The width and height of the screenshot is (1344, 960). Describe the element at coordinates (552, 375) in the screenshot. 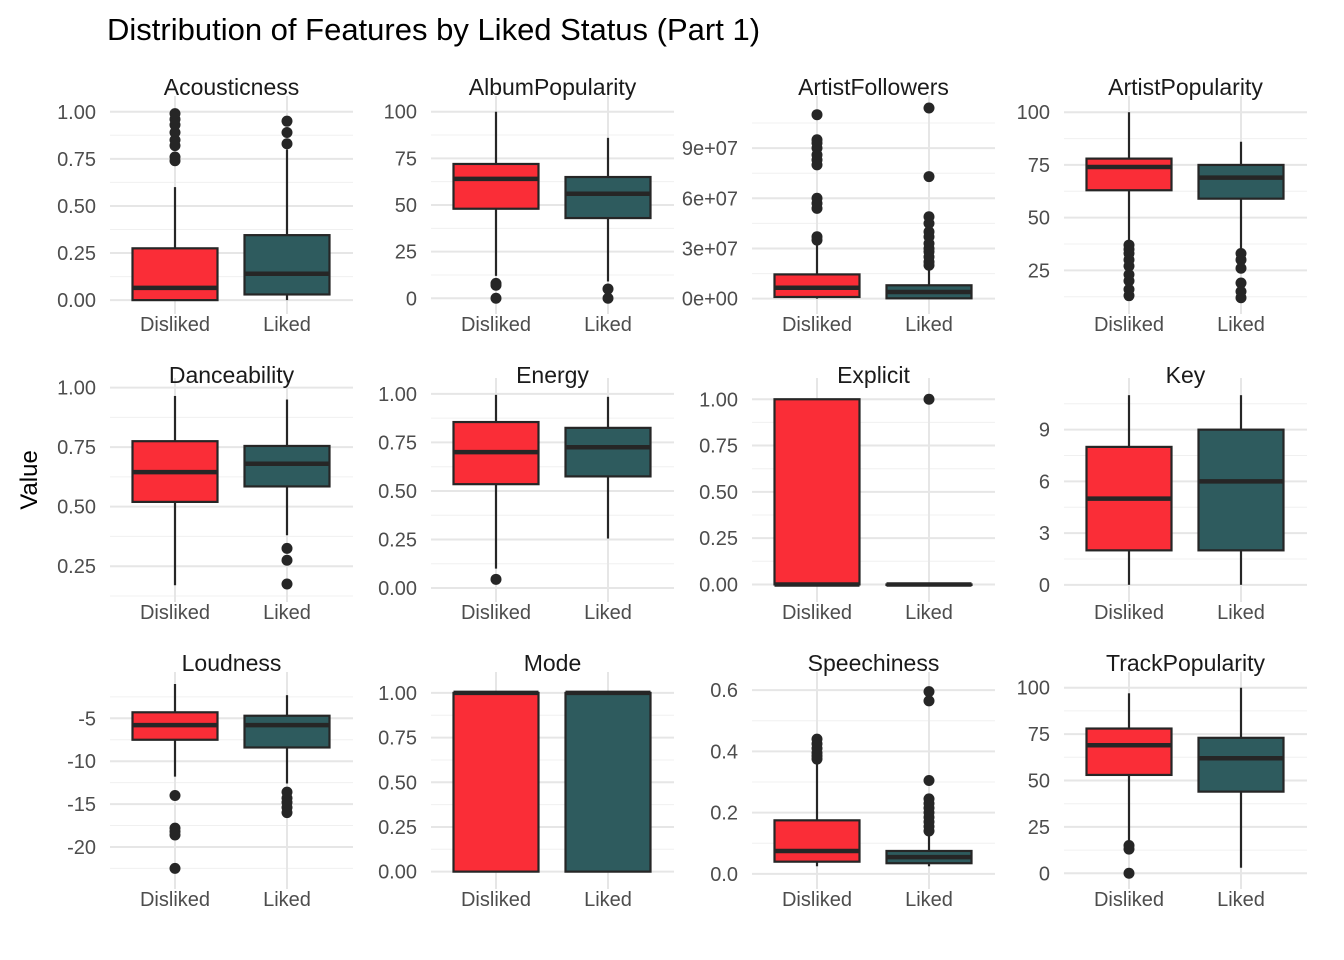

I see `facet-title: Energy` at that location.